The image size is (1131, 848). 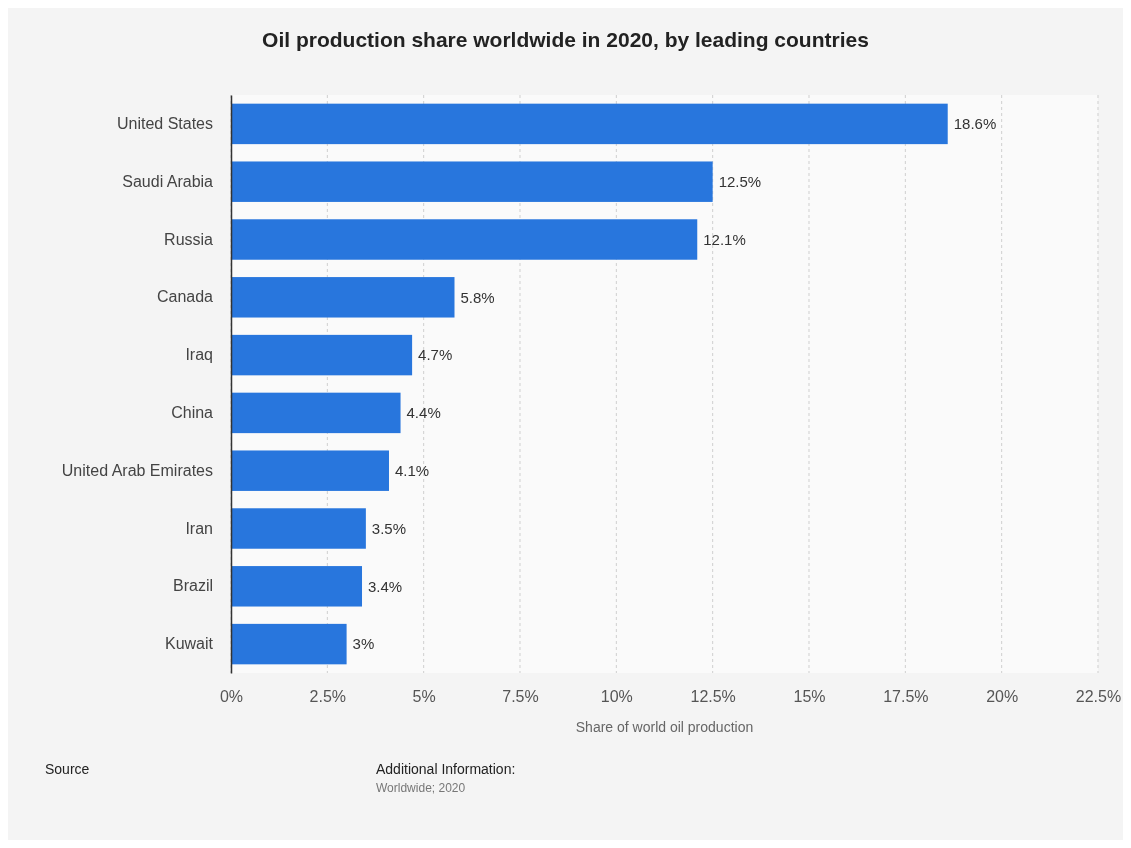 What do you see at coordinates (664, 727) in the screenshot?
I see `x-axis-title: Share of world oil production` at bounding box center [664, 727].